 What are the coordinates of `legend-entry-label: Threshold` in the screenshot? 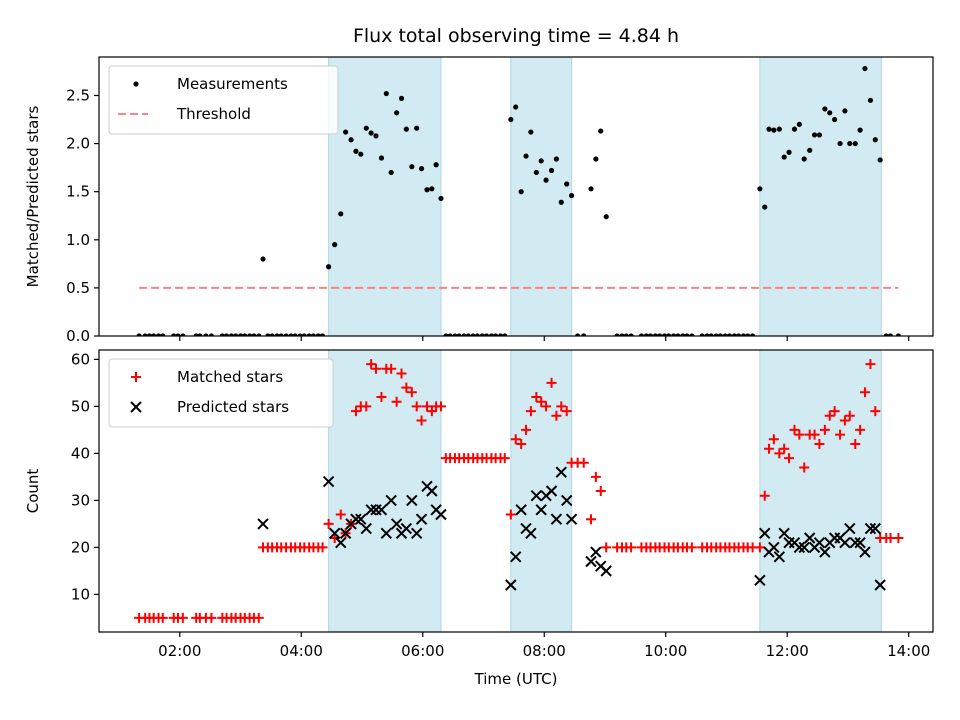 It's located at (213, 114).